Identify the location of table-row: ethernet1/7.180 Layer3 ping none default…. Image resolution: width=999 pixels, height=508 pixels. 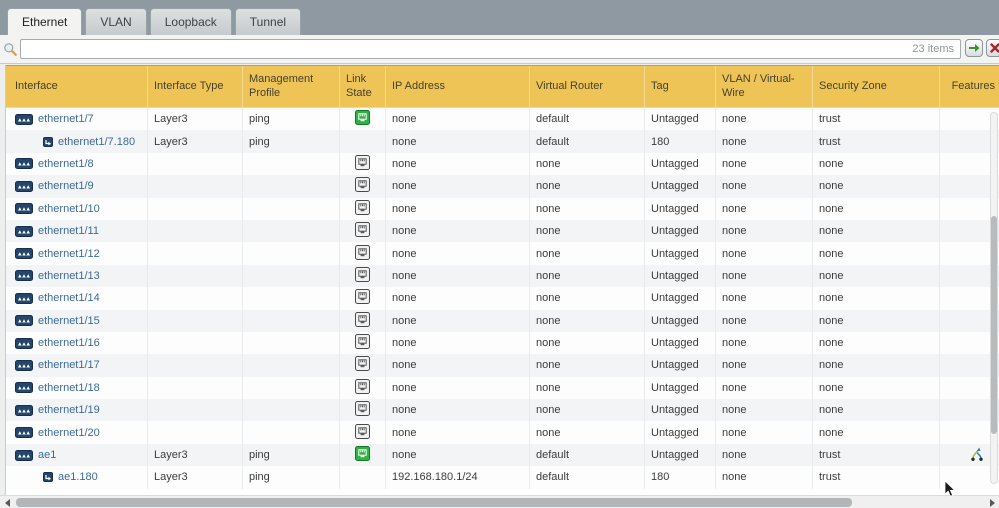
(502, 141).